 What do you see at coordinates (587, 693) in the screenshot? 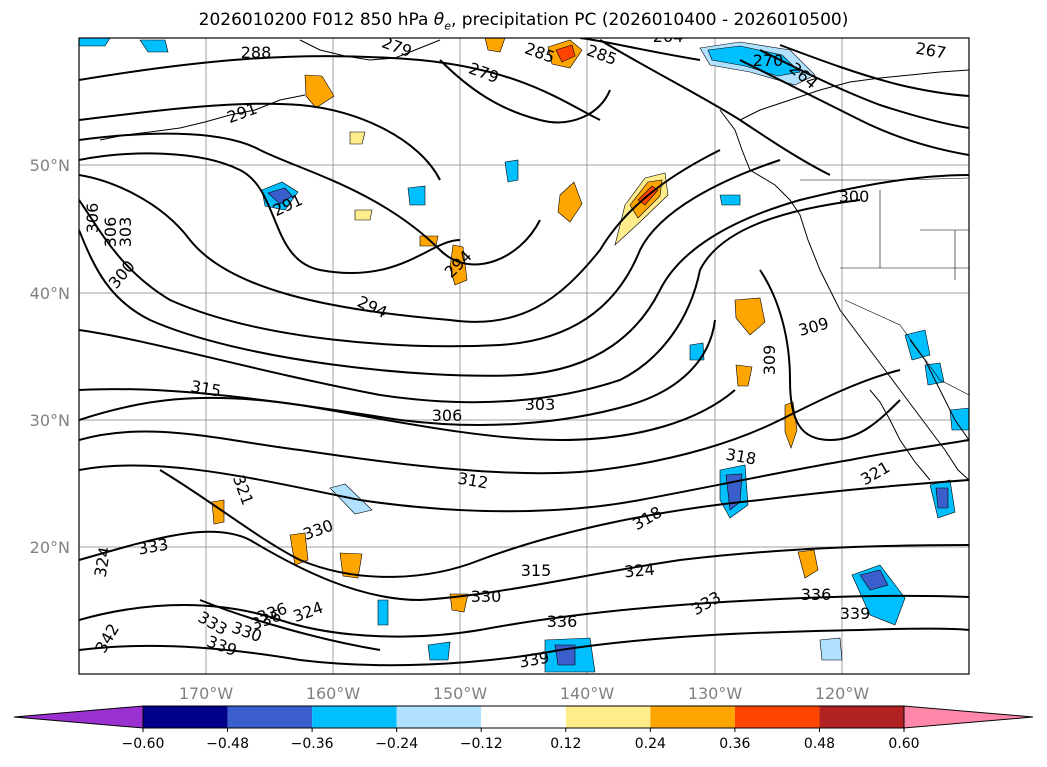
I see `lon-tick-label: 140°W` at bounding box center [587, 693].